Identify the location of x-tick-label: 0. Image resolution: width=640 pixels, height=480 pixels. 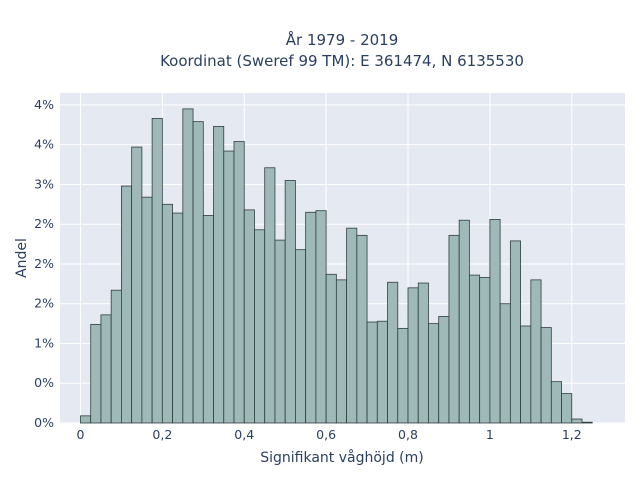
(80, 434).